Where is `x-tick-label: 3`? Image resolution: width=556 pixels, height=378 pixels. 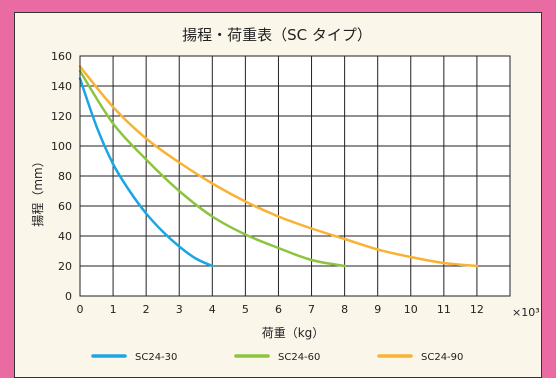
x-tick-label: 3 is located at coordinates (179, 309).